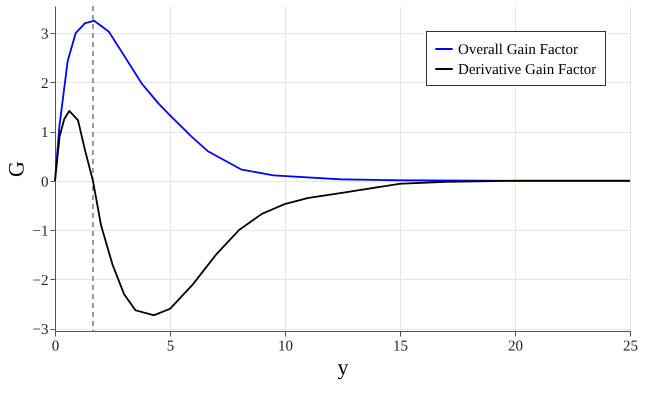 Image resolution: width=661 pixels, height=412 pixels. What do you see at coordinates (343, 367) in the screenshot?
I see `x-axis-title: y` at bounding box center [343, 367].